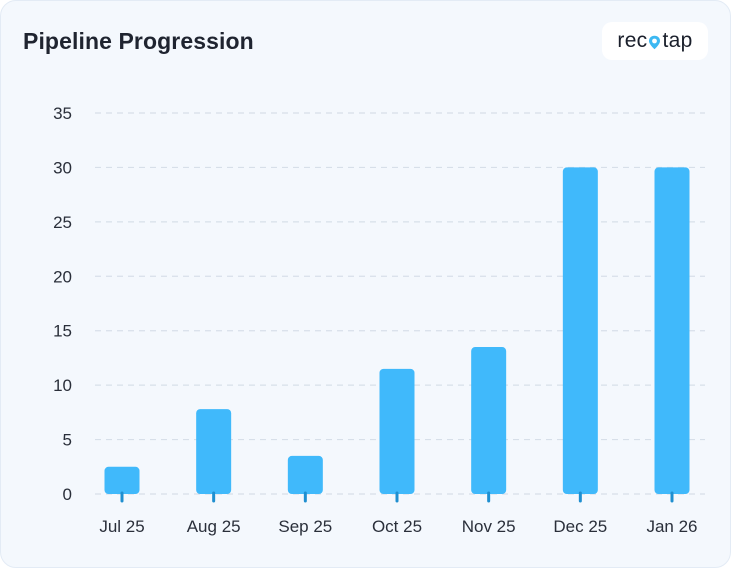  I want to click on x-tick-label: Jul 25, so click(121, 526).